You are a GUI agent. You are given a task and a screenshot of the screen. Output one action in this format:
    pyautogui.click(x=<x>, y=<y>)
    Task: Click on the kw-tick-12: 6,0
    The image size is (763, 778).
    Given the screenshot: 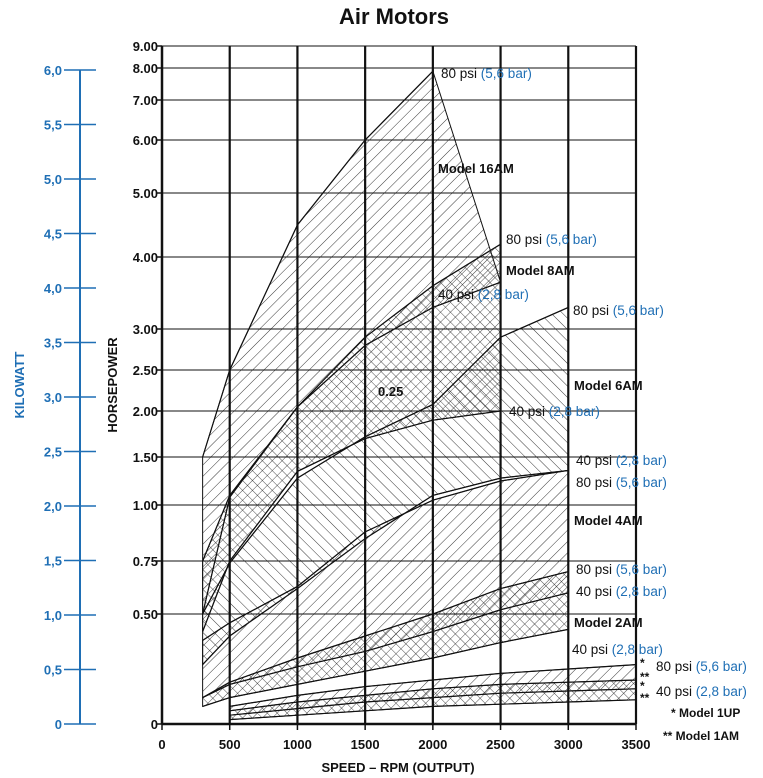 What is the action you would take?
    pyautogui.click(x=53, y=70)
    